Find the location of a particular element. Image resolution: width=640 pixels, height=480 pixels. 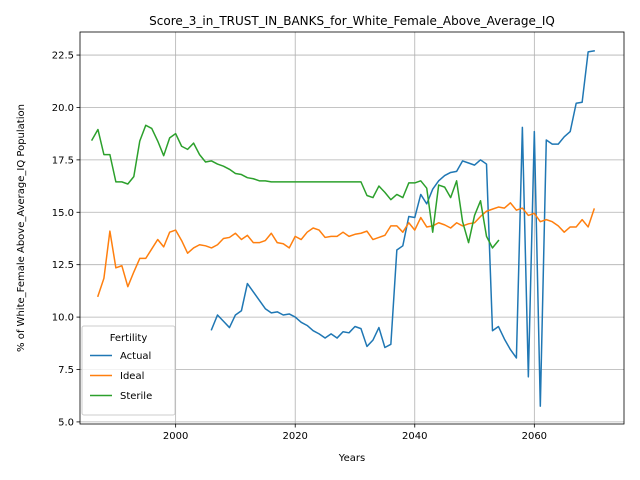

y-tick-label: 10.0 is located at coordinates (63, 318).